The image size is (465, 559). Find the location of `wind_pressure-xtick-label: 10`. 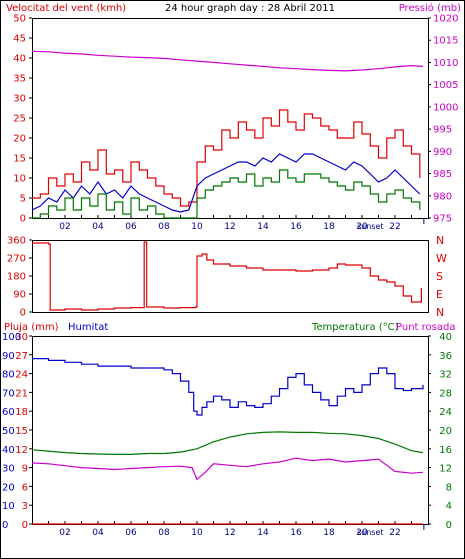

wind_pressure-xtick-label: 10 is located at coordinates (197, 227).